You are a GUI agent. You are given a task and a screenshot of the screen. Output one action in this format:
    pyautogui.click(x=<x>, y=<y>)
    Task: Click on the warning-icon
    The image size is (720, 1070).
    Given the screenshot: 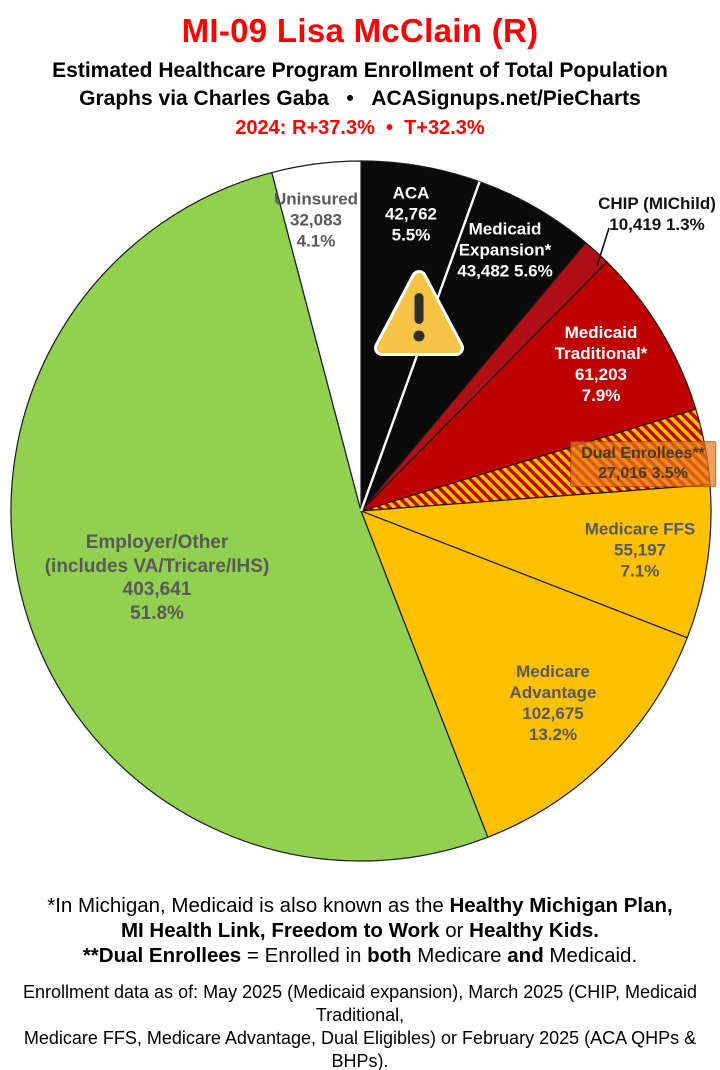 What is the action you would take?
    pyautogui.click(x=419, y=313)
    